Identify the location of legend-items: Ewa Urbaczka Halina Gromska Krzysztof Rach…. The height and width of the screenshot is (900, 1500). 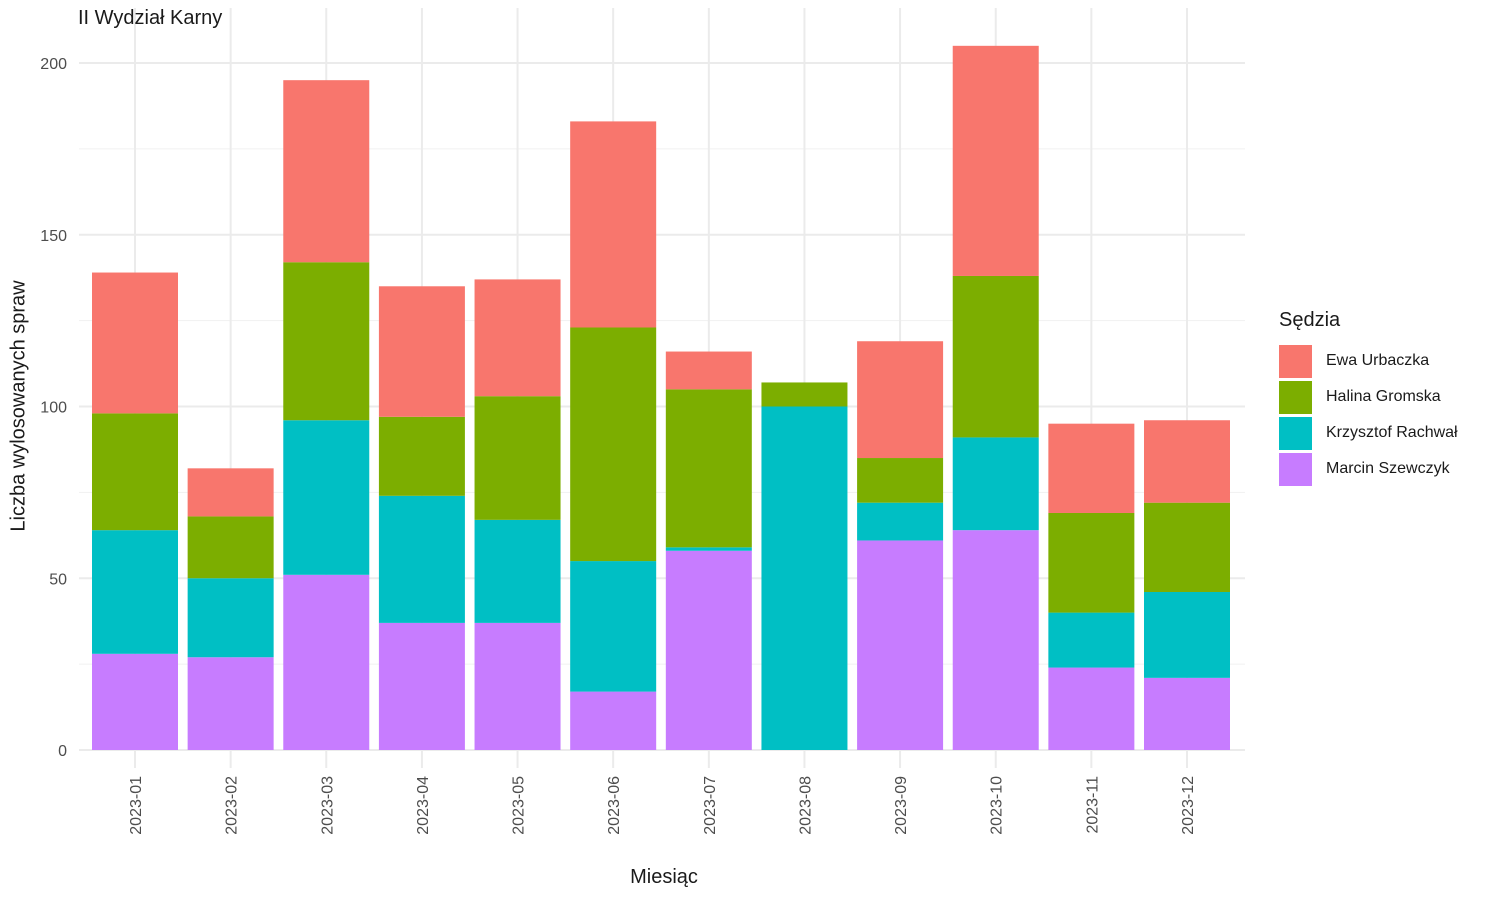
(1368, 415).